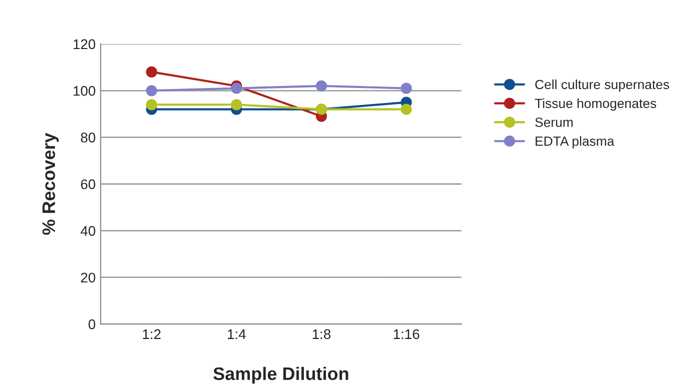 The height and width of the screenshot is (389, 694). Describe the element at coordinates (595, 104) in the screenshot. I see `legend-label: Tissue homogenates` at that location.